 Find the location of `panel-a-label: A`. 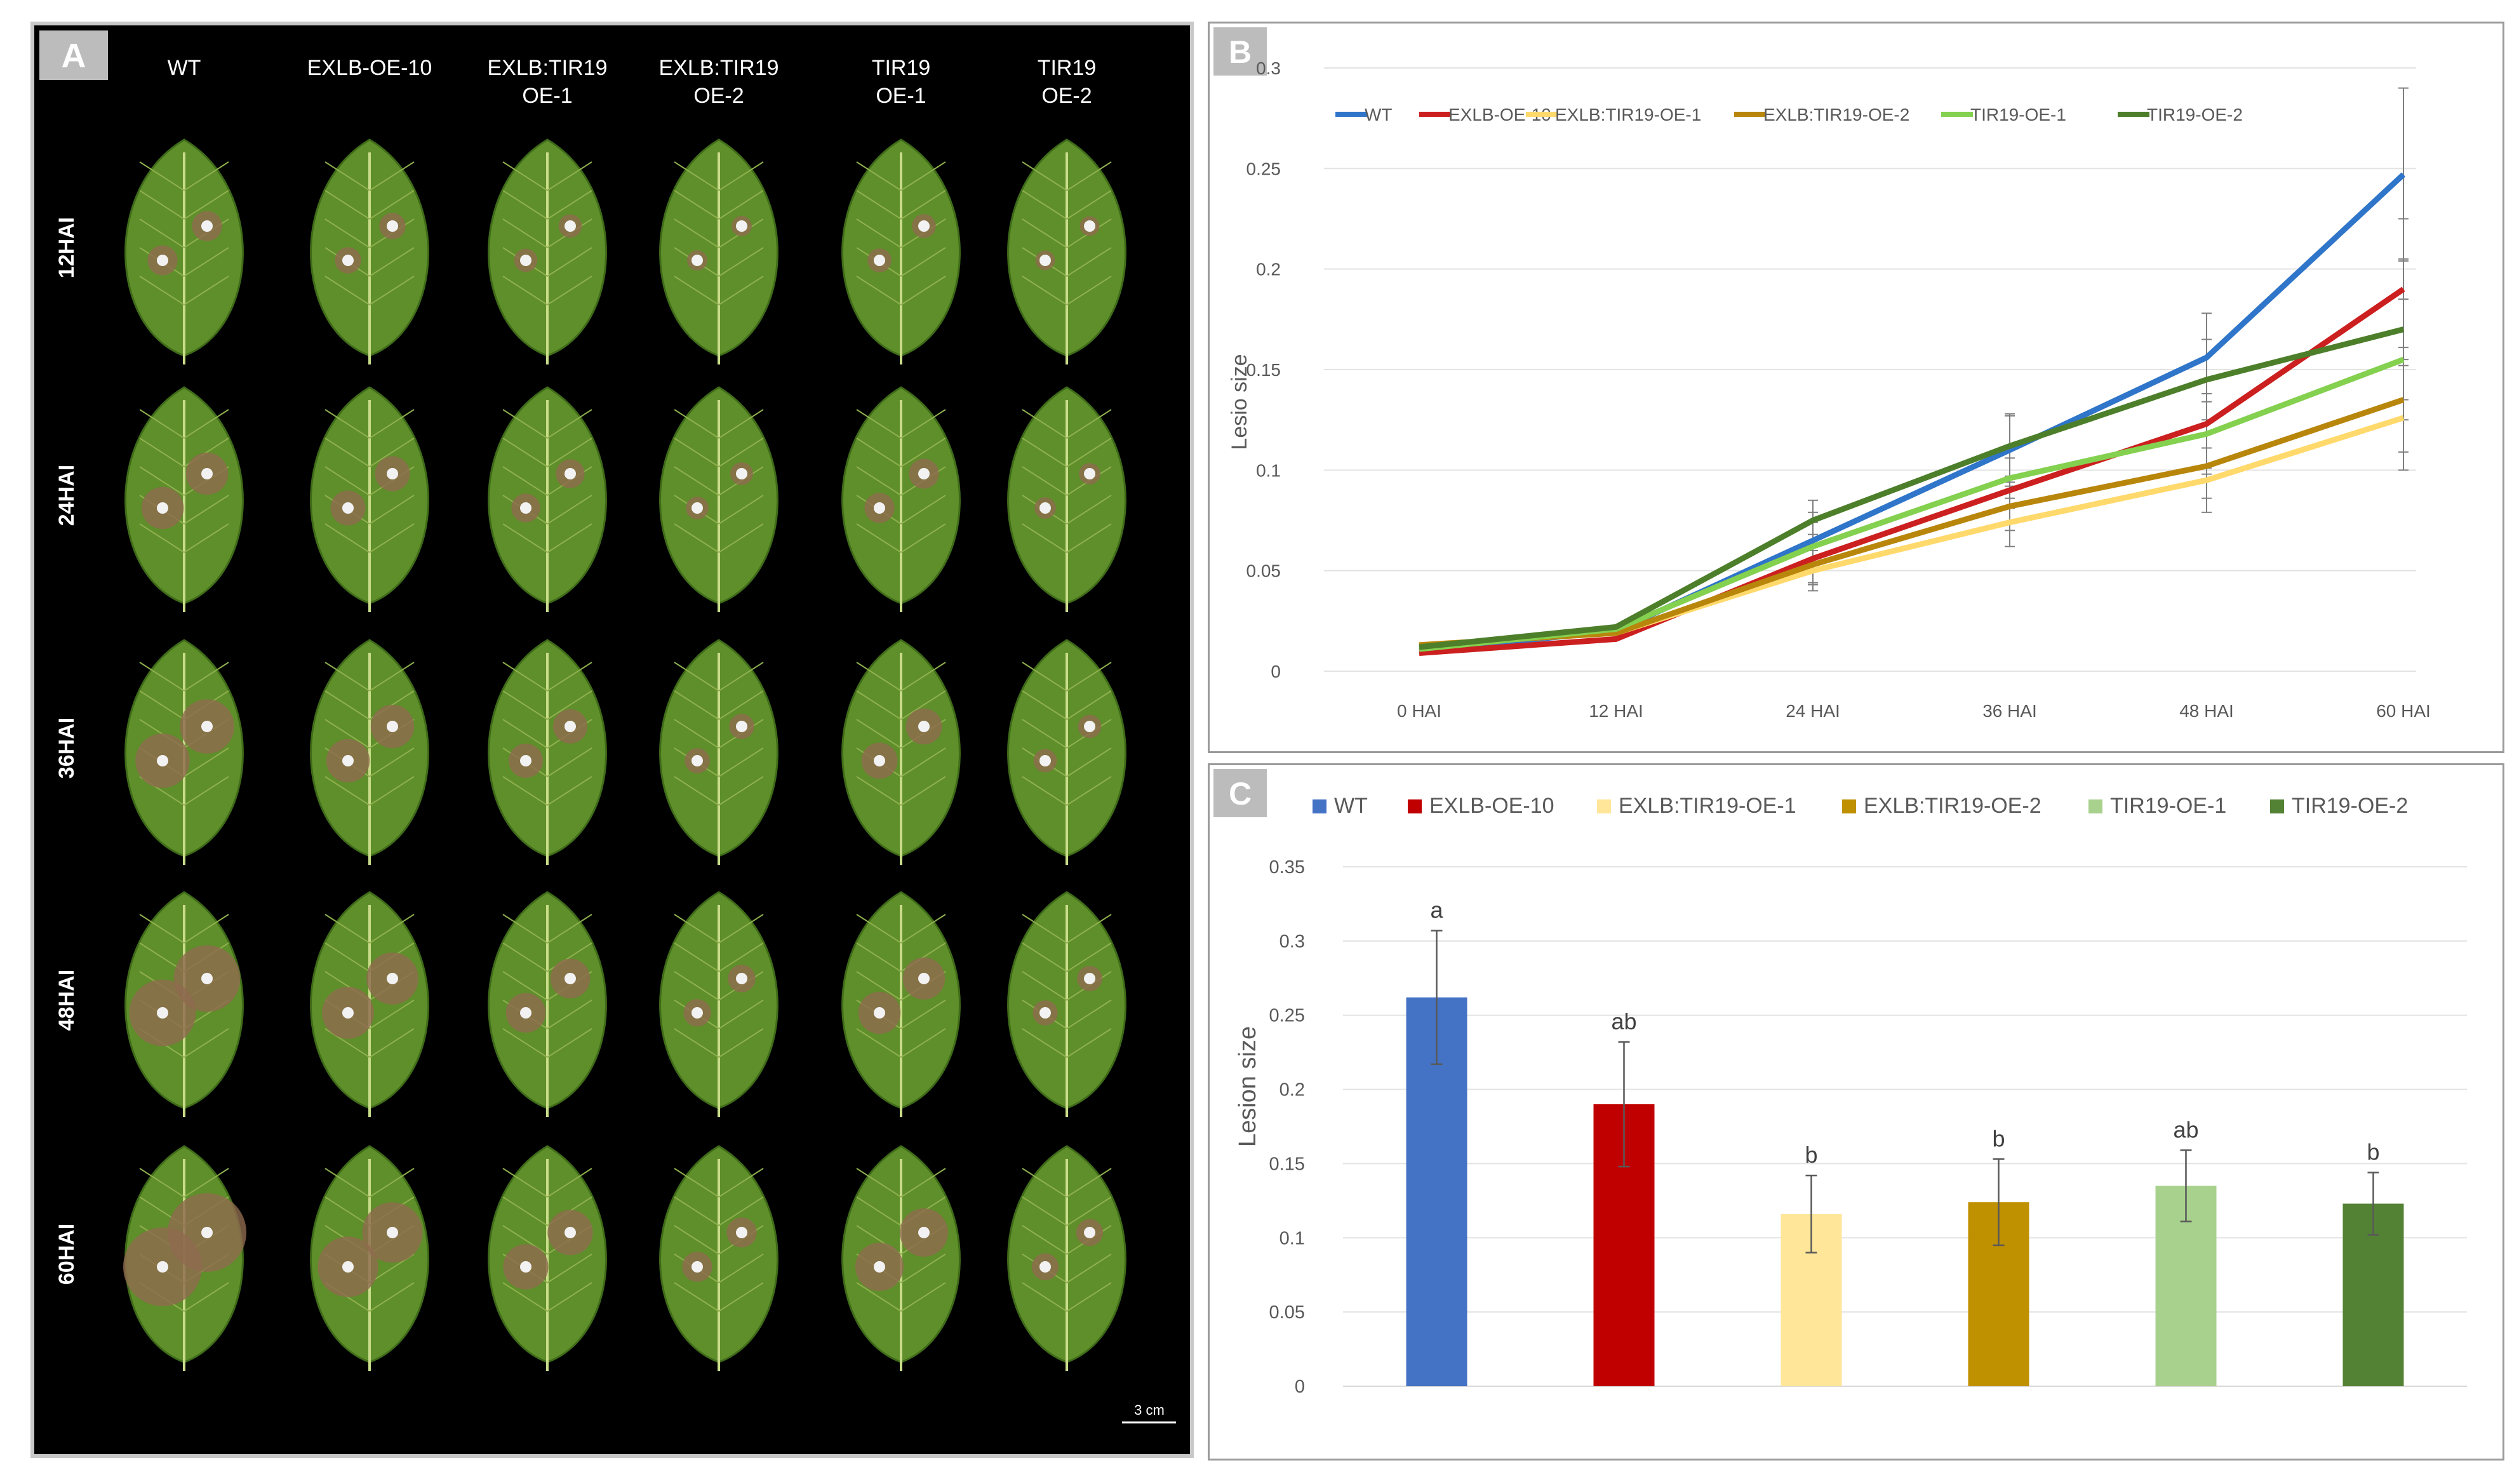

panel-a-label: A is located at coordinates (74, 56).